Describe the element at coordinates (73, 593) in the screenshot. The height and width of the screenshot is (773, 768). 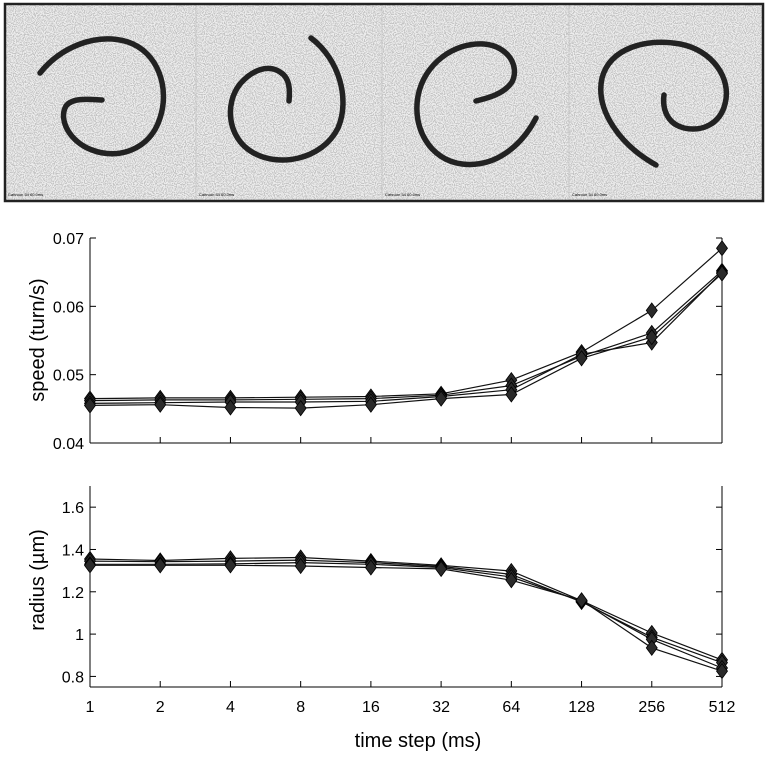
I see `radius-y-tick-label: 1.2` at that location.